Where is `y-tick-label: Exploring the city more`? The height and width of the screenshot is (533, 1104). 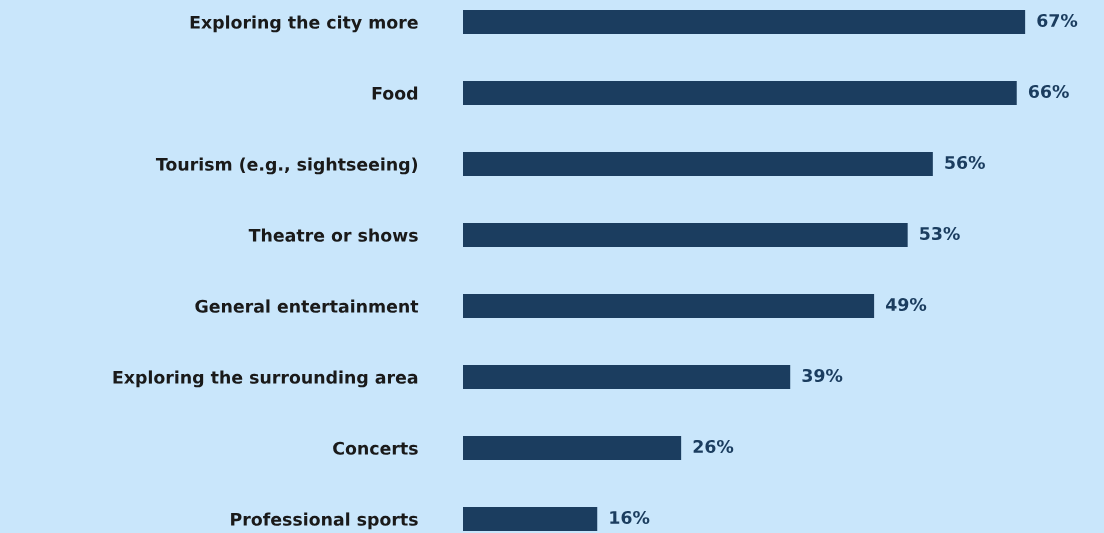
y-tick-label: Exploring the city more is located at coordinates (304, 24).